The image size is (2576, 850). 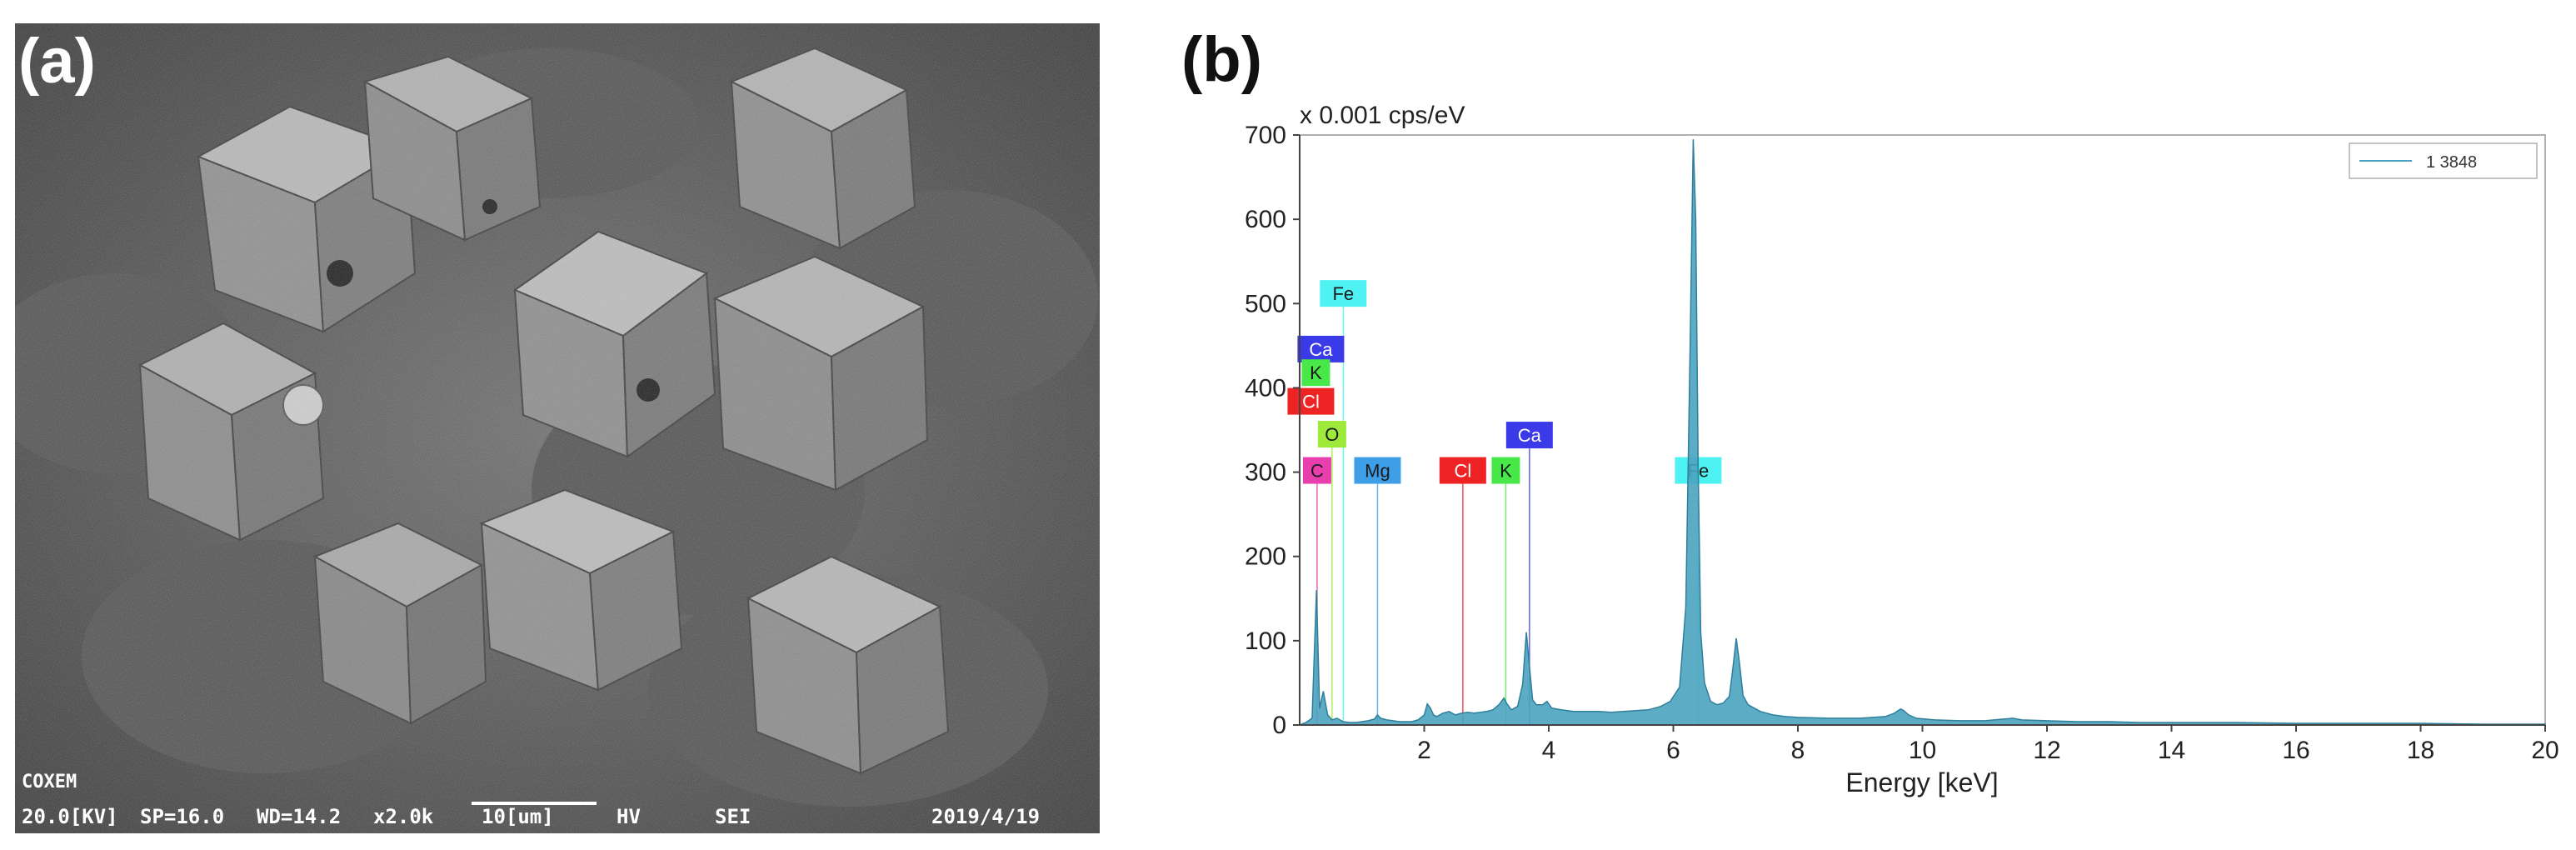 What do you see at coordinates (1798, 750) in the screenshot?
I see `x-tick-label: 8` at bounding box center [1798, 750].